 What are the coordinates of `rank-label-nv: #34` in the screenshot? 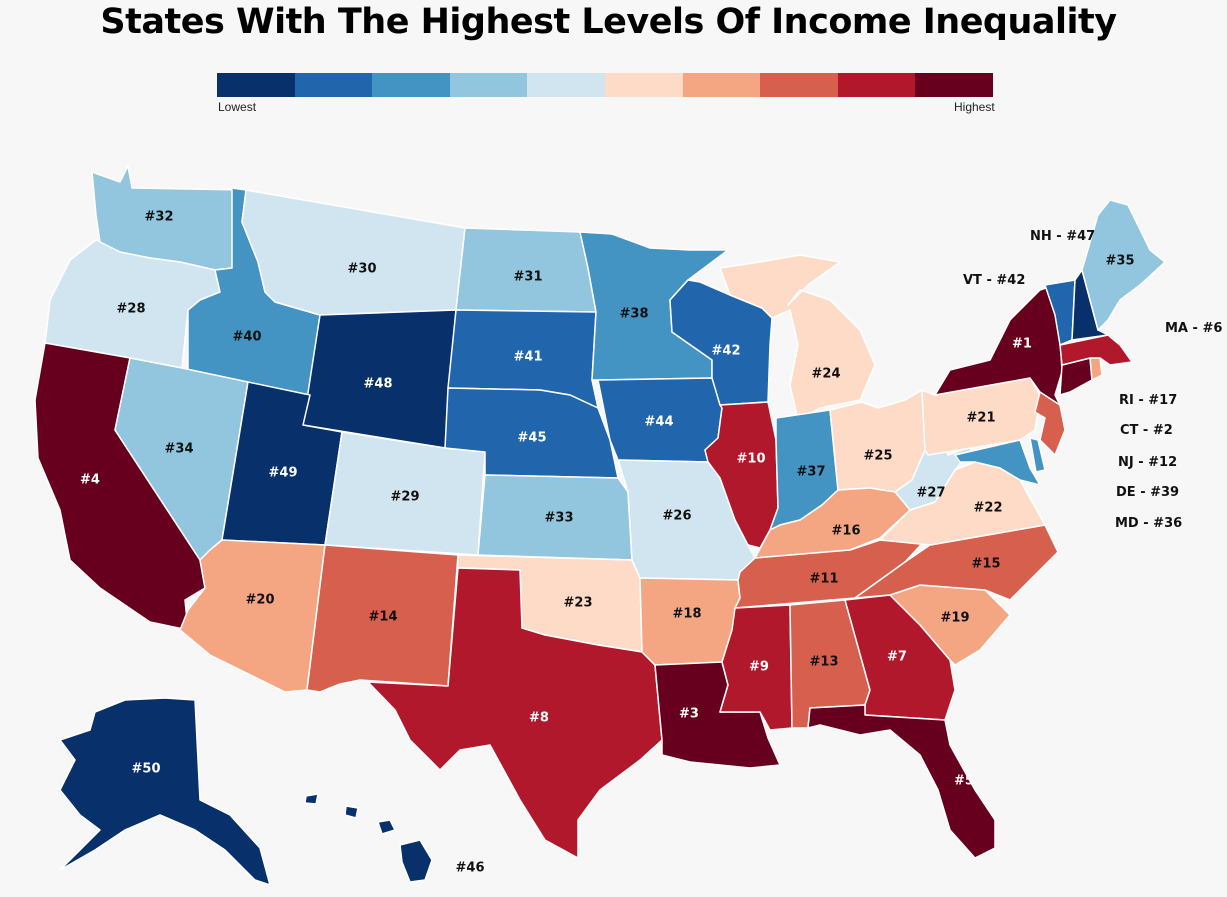 It's located at (179, 449).